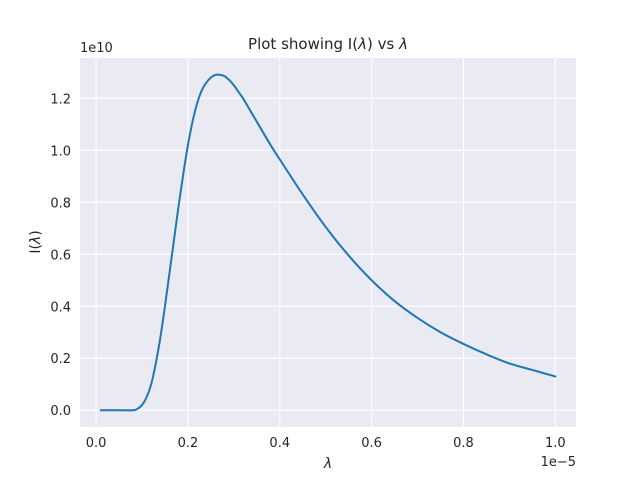 Image resolution: width=640 pixels, height=480 pixels. What do you see at coordinates (60, 307) in the screenshot?
I see `y-tick-label: 0.4` at bounding box center [60, 307].